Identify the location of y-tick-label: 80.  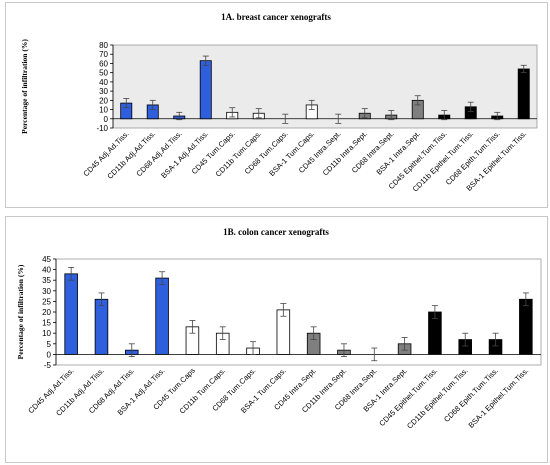
(103, 45).